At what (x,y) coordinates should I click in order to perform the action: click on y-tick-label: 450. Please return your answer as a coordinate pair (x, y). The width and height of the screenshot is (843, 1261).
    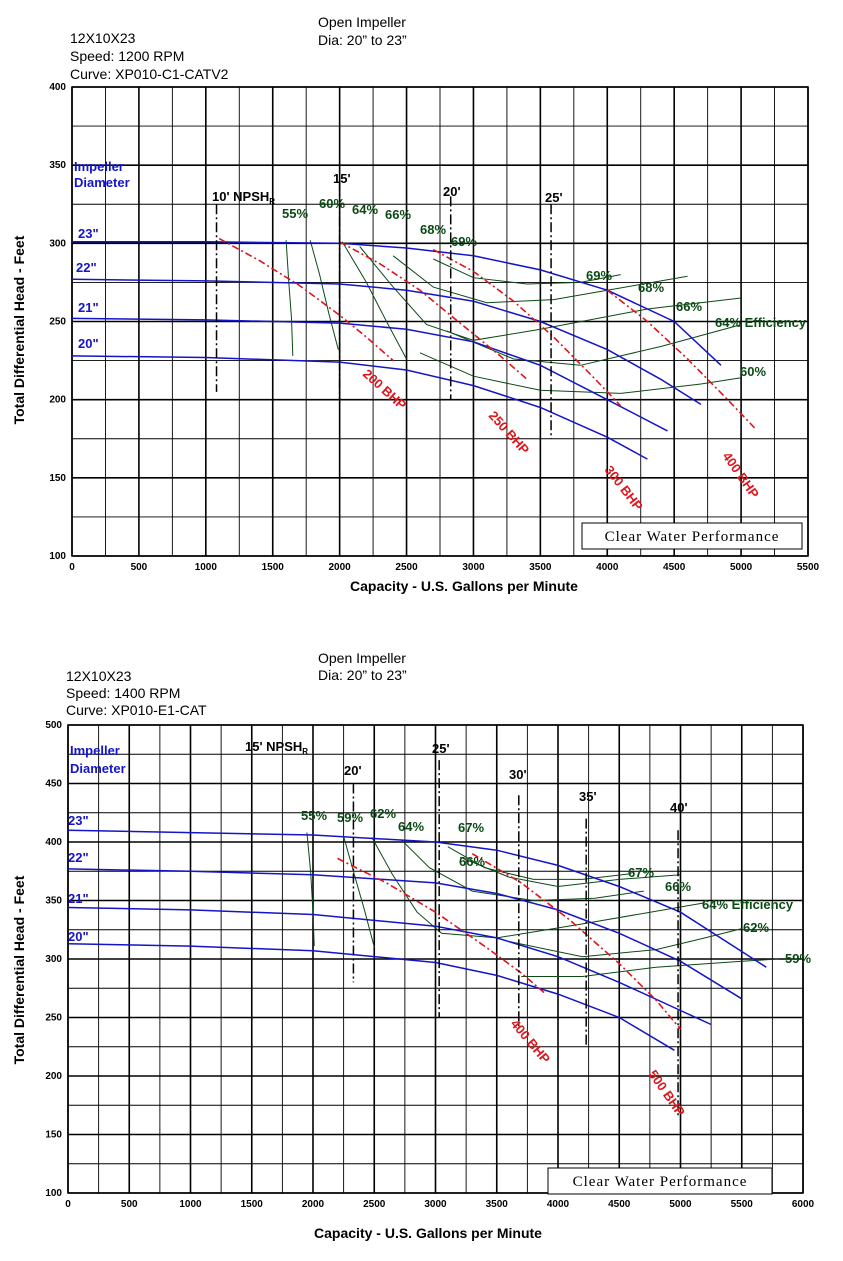
    Looking at the image, I should click on (53, 784).